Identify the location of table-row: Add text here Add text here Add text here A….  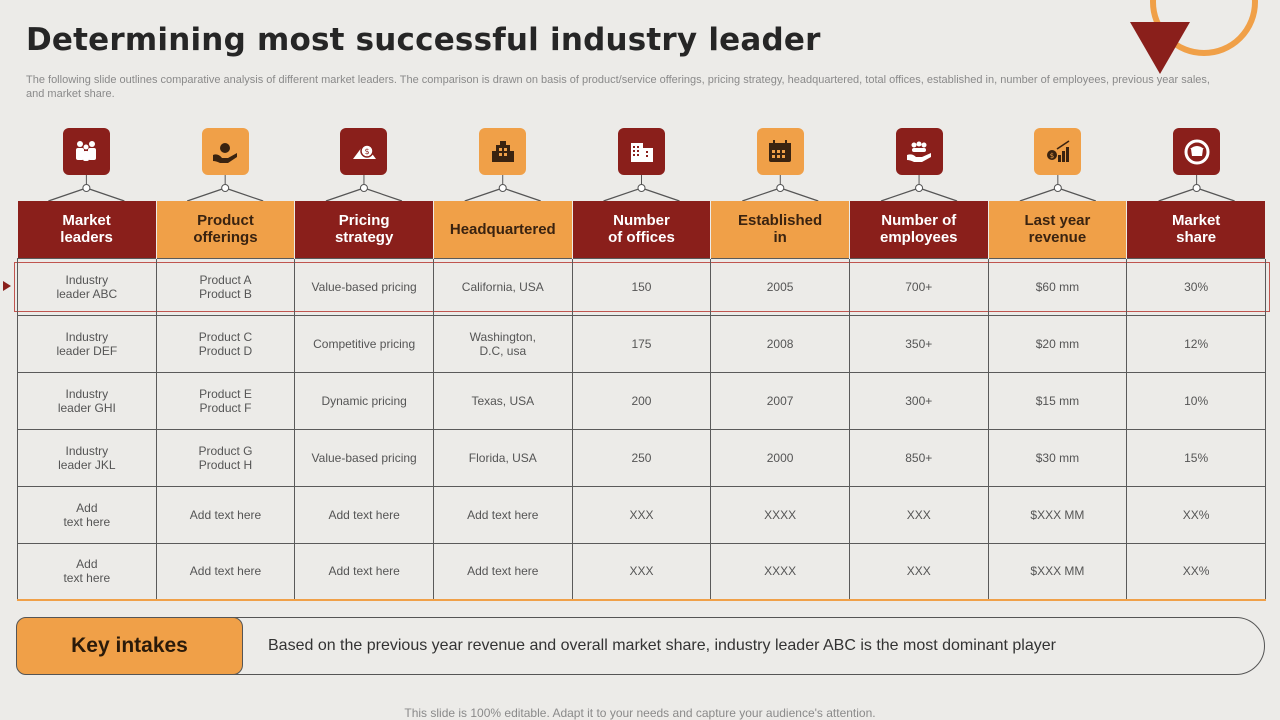
(641, 571).